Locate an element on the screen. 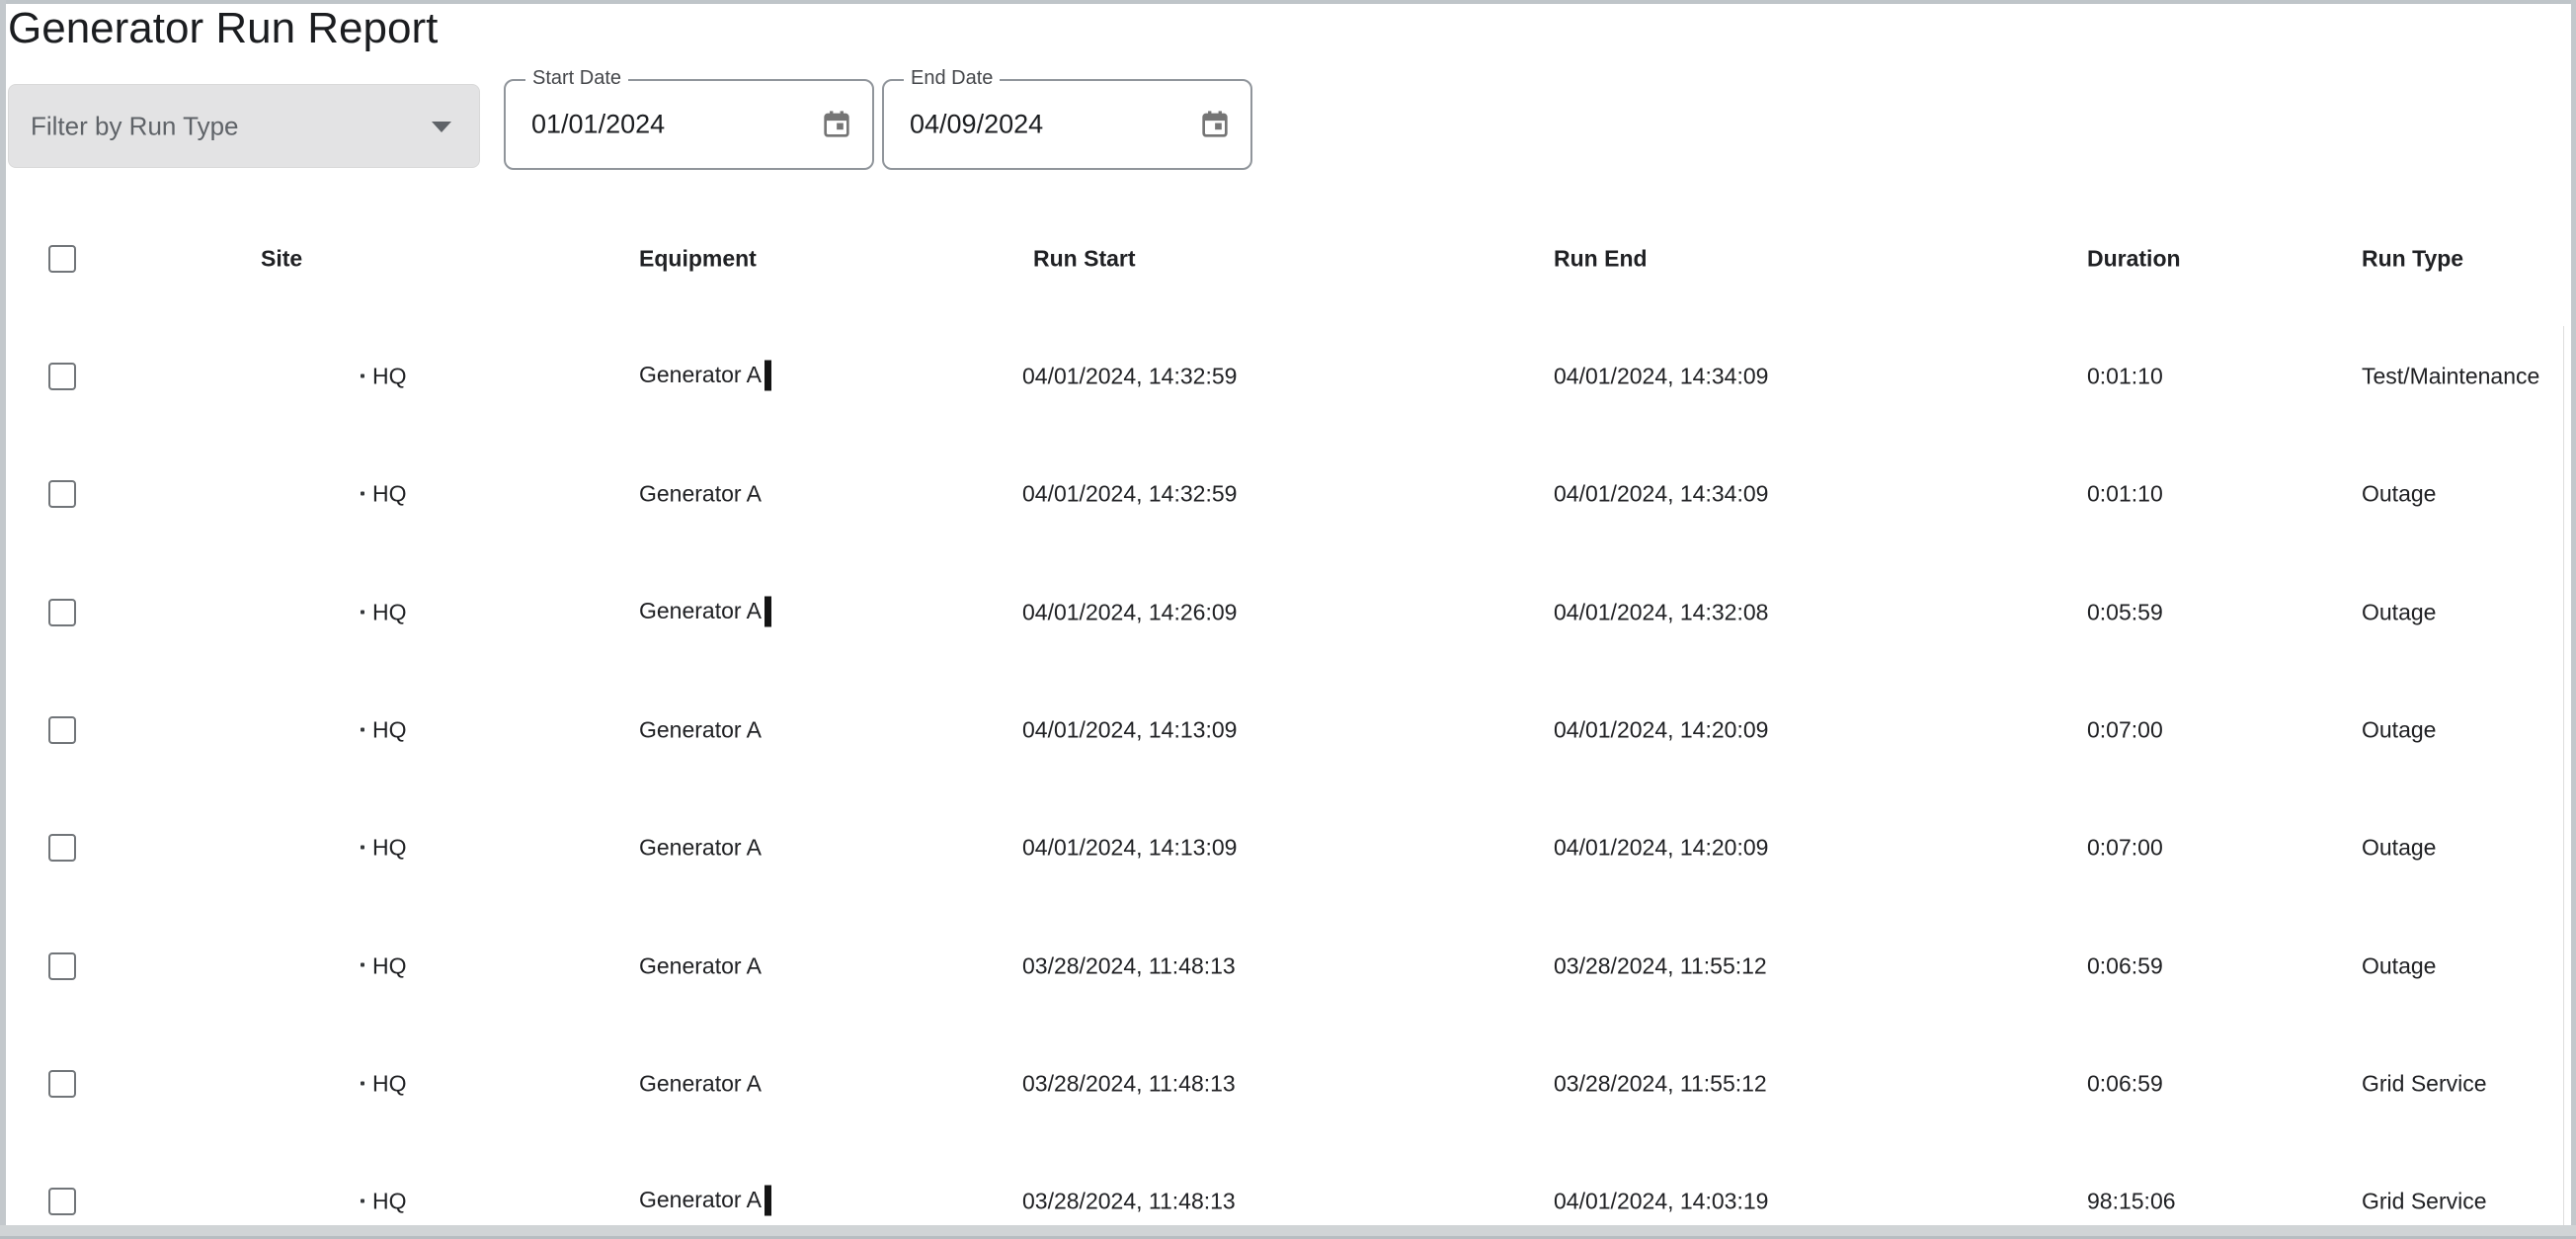  column-header-run-type: Run Type is located at coordinates (2413, 258).